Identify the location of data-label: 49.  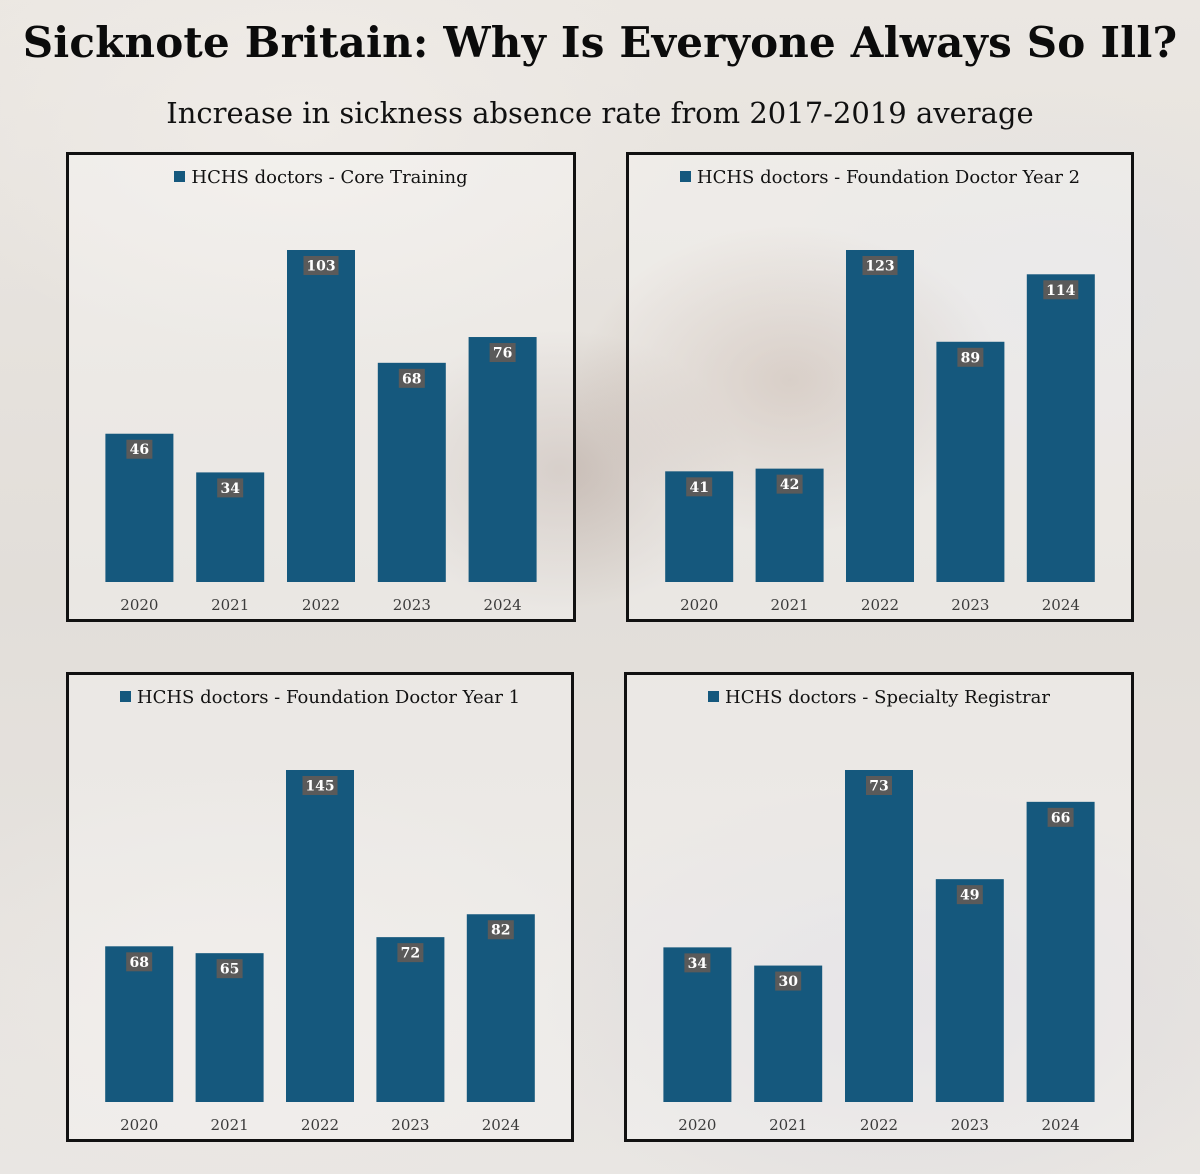
(969, 896).